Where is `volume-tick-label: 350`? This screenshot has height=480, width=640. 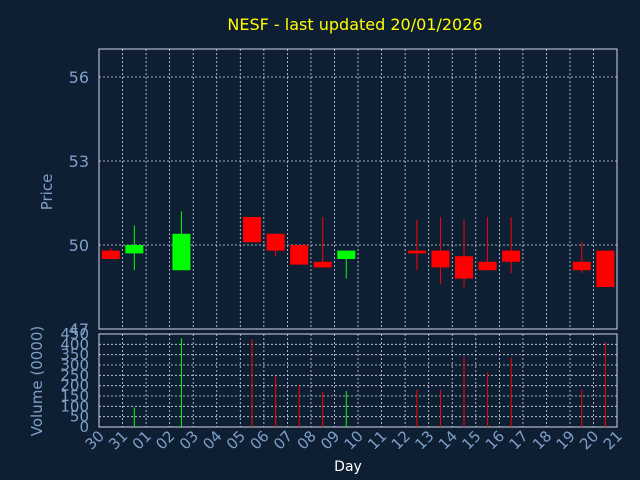 volume-tick-label: 350 is located at coordinates (74, 355).